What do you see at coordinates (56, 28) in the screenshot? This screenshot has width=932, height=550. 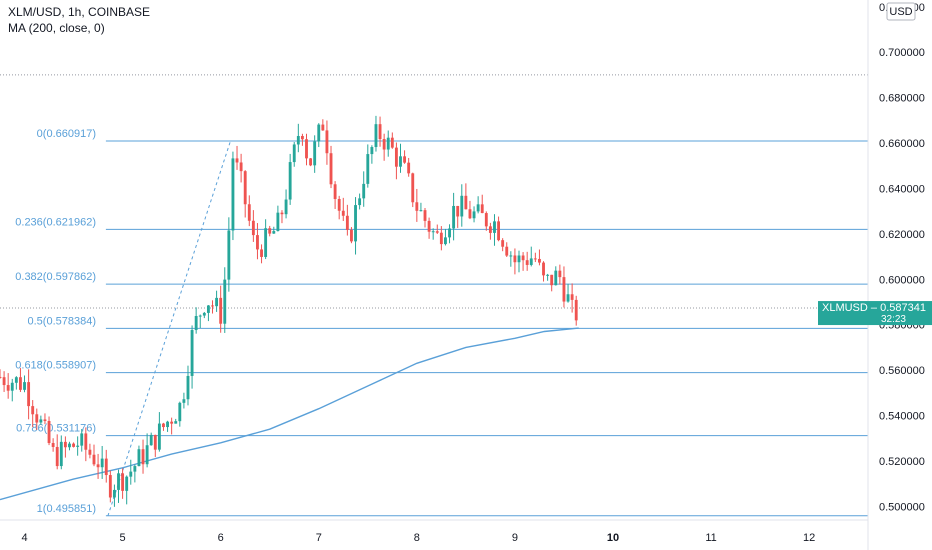 I see `indicator-legend: MA (200, close, 0)` at bounding box center [56, 28].